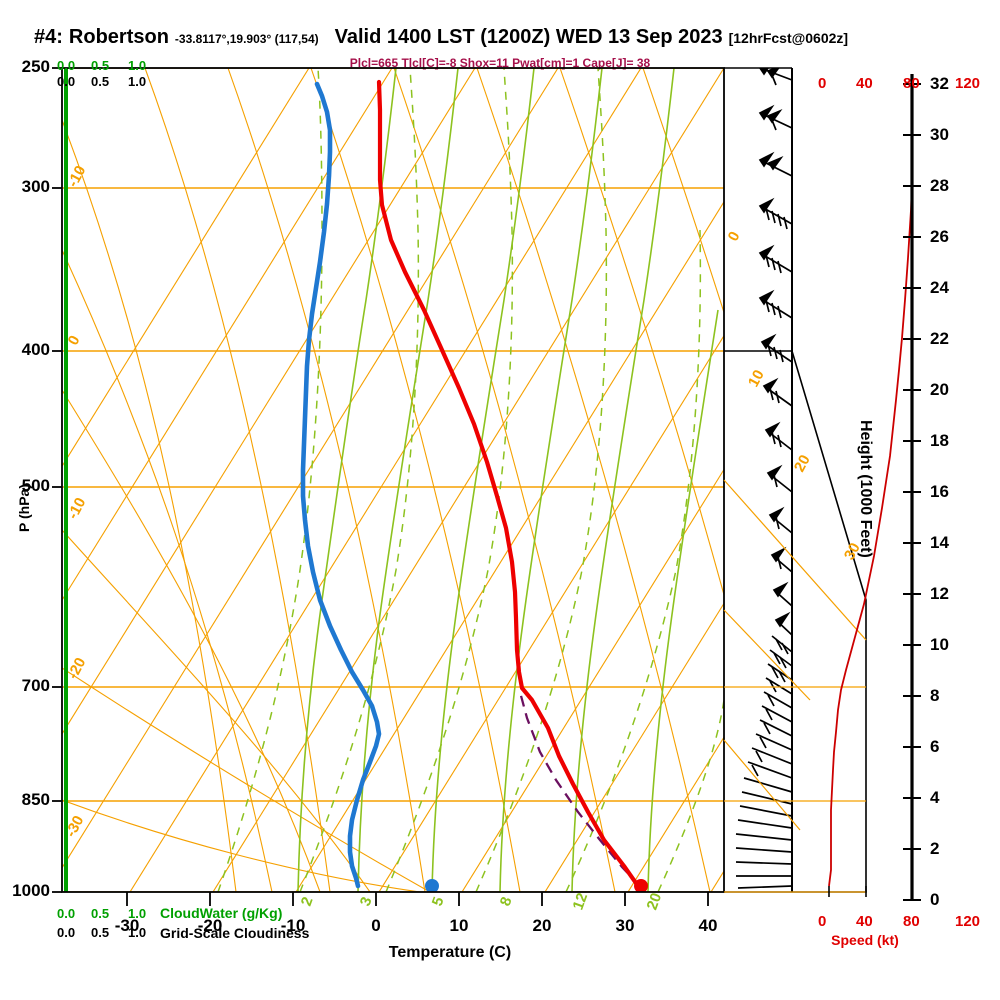 This screenshot has height=1000, width=1000. I want to click on wind-panel-gridlines, so click(795, 686).